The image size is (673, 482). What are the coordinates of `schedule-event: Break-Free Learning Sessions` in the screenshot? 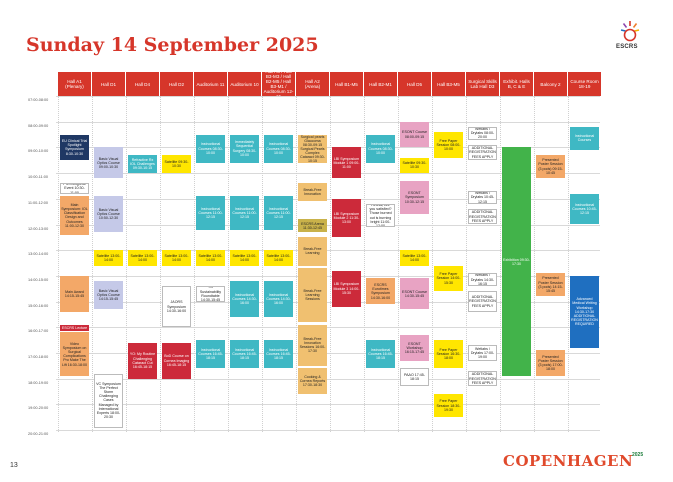 It's located at (312, 295).